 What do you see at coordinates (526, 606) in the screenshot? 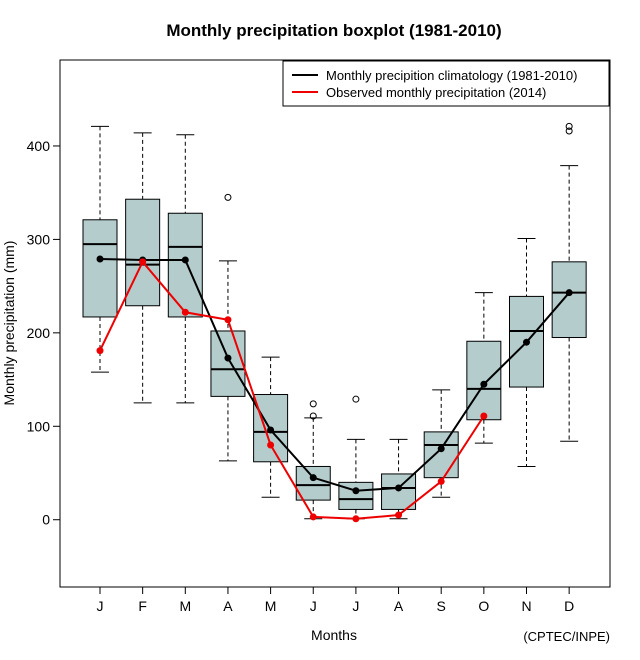
I see `x-tick-label: N` at bounding box center [526, 606].